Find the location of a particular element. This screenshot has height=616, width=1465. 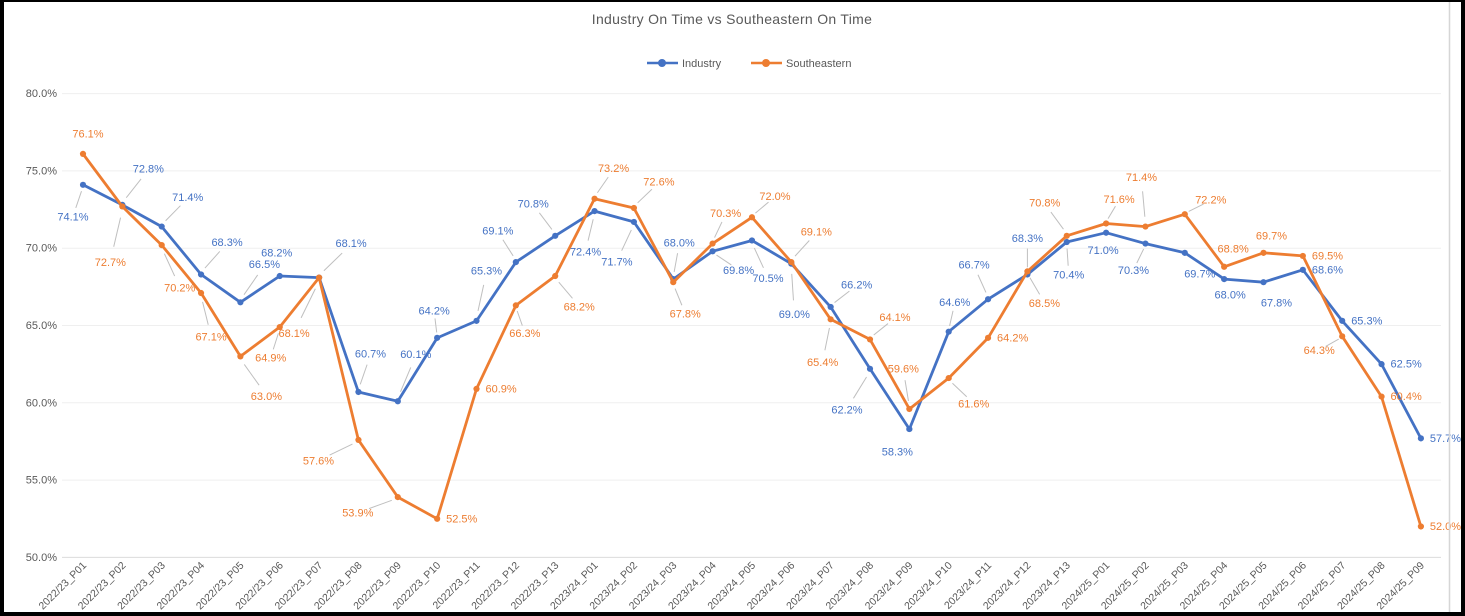

data-label-industry: 60.7% is located at coordinates (370, 354).